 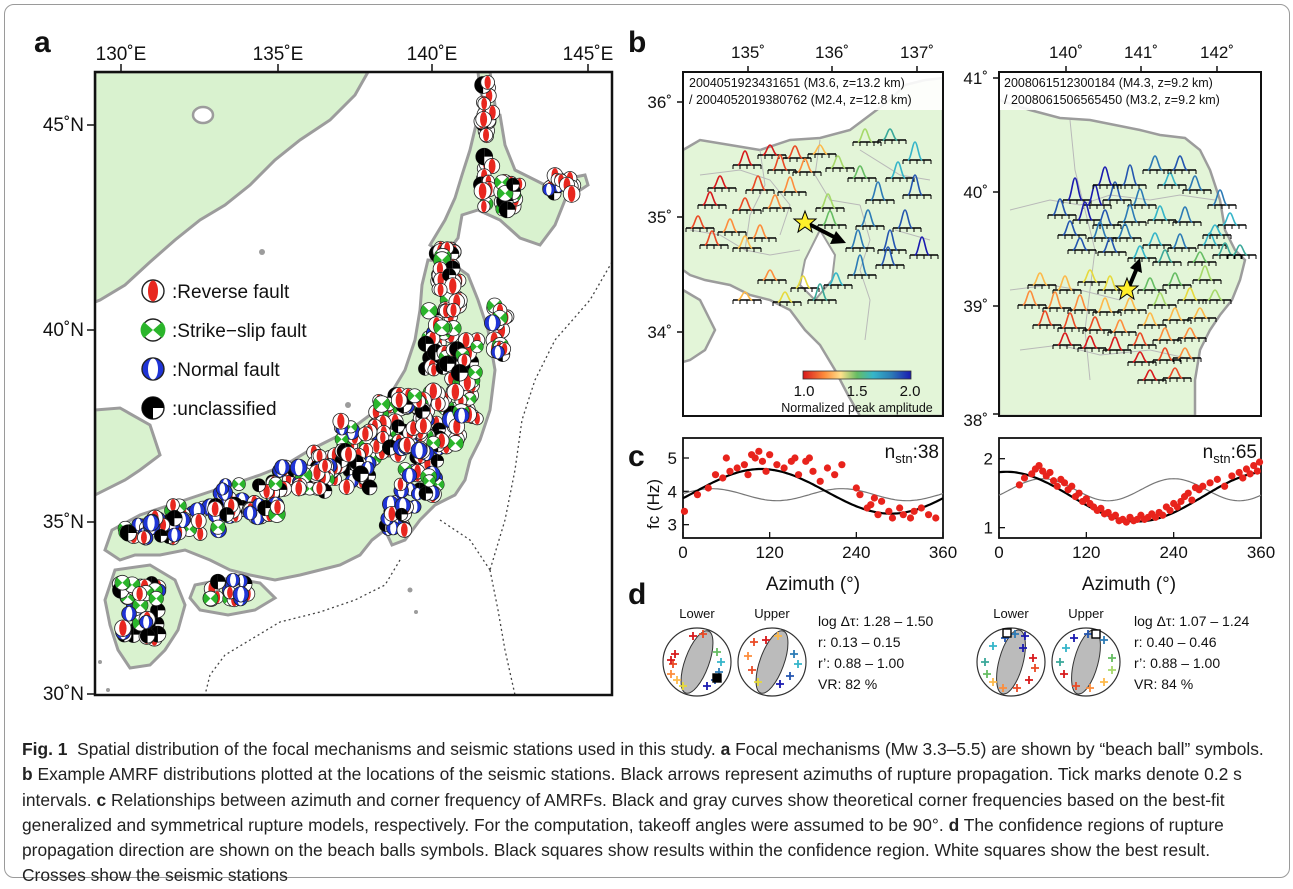 What do you see at coordinates (653, 504) in the screenshot?
I see `chart-c-ylabel: fc (Hz)` at bounding box center [653, 504].